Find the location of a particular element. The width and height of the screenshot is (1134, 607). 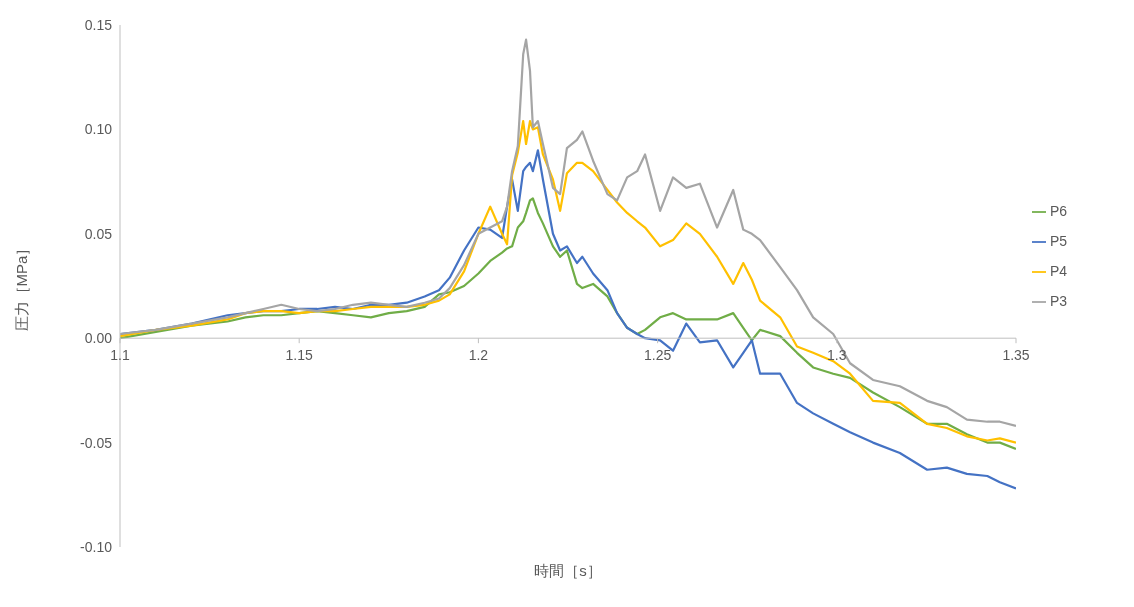

y-tick-label: -0.10 is located at coordinates (96, 546).